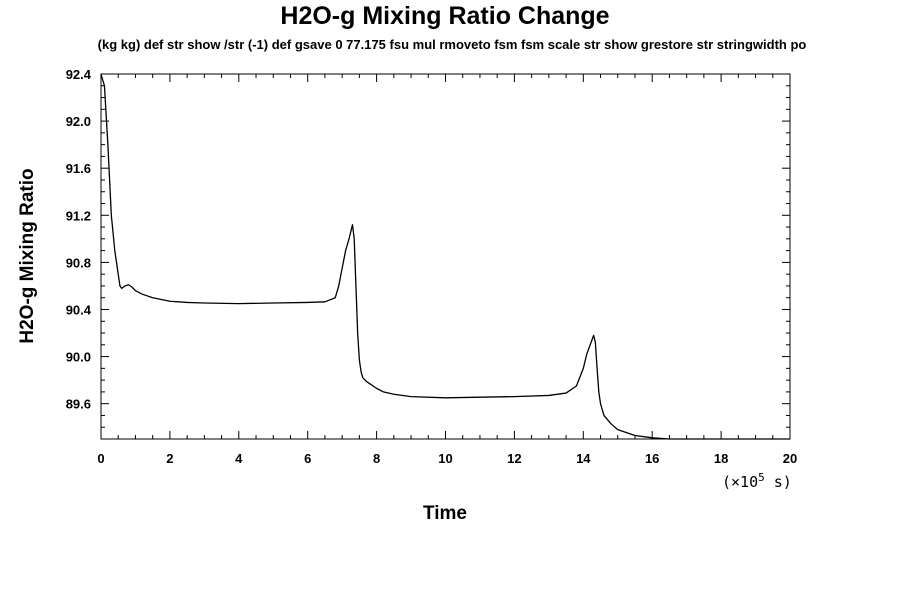 The width and height of the screenshot is (900, 600). Describe the element at coordinates (740, 482) in the screenshot. I see `x-unit-prefix: (×10` at that location.